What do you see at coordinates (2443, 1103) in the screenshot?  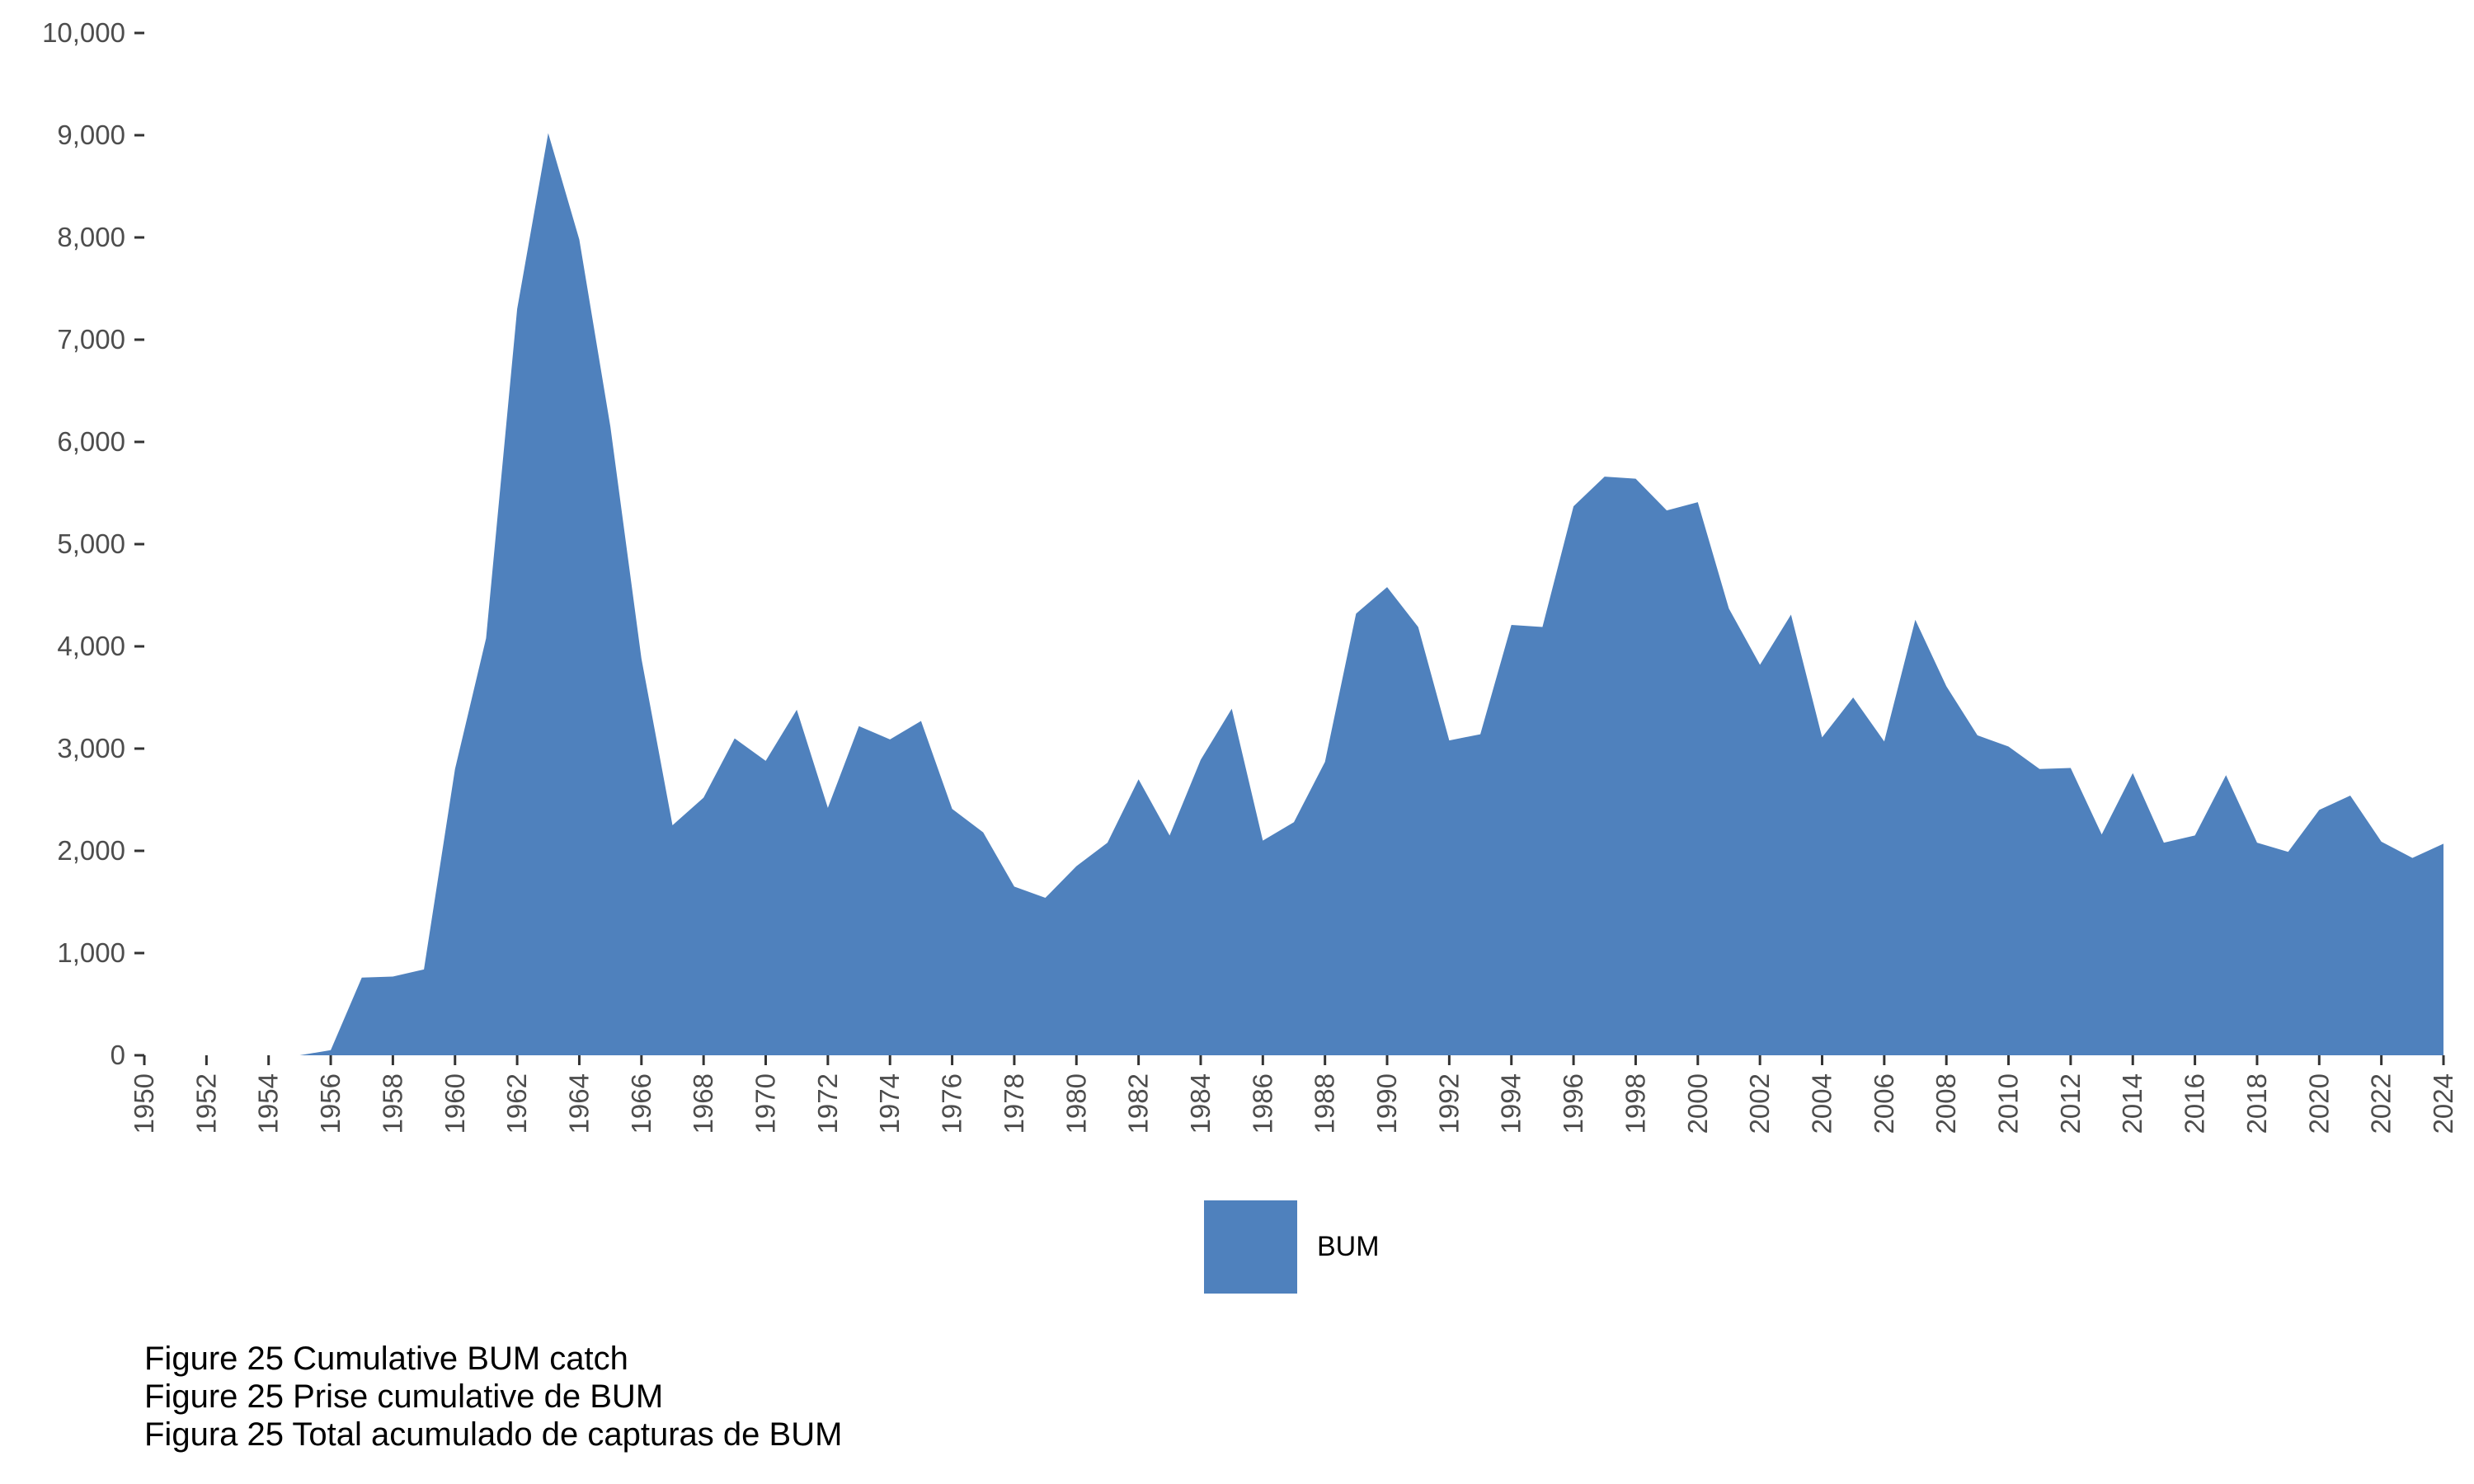 I see `x-tick-label: 2024` at bounding box center [2443, 1103].